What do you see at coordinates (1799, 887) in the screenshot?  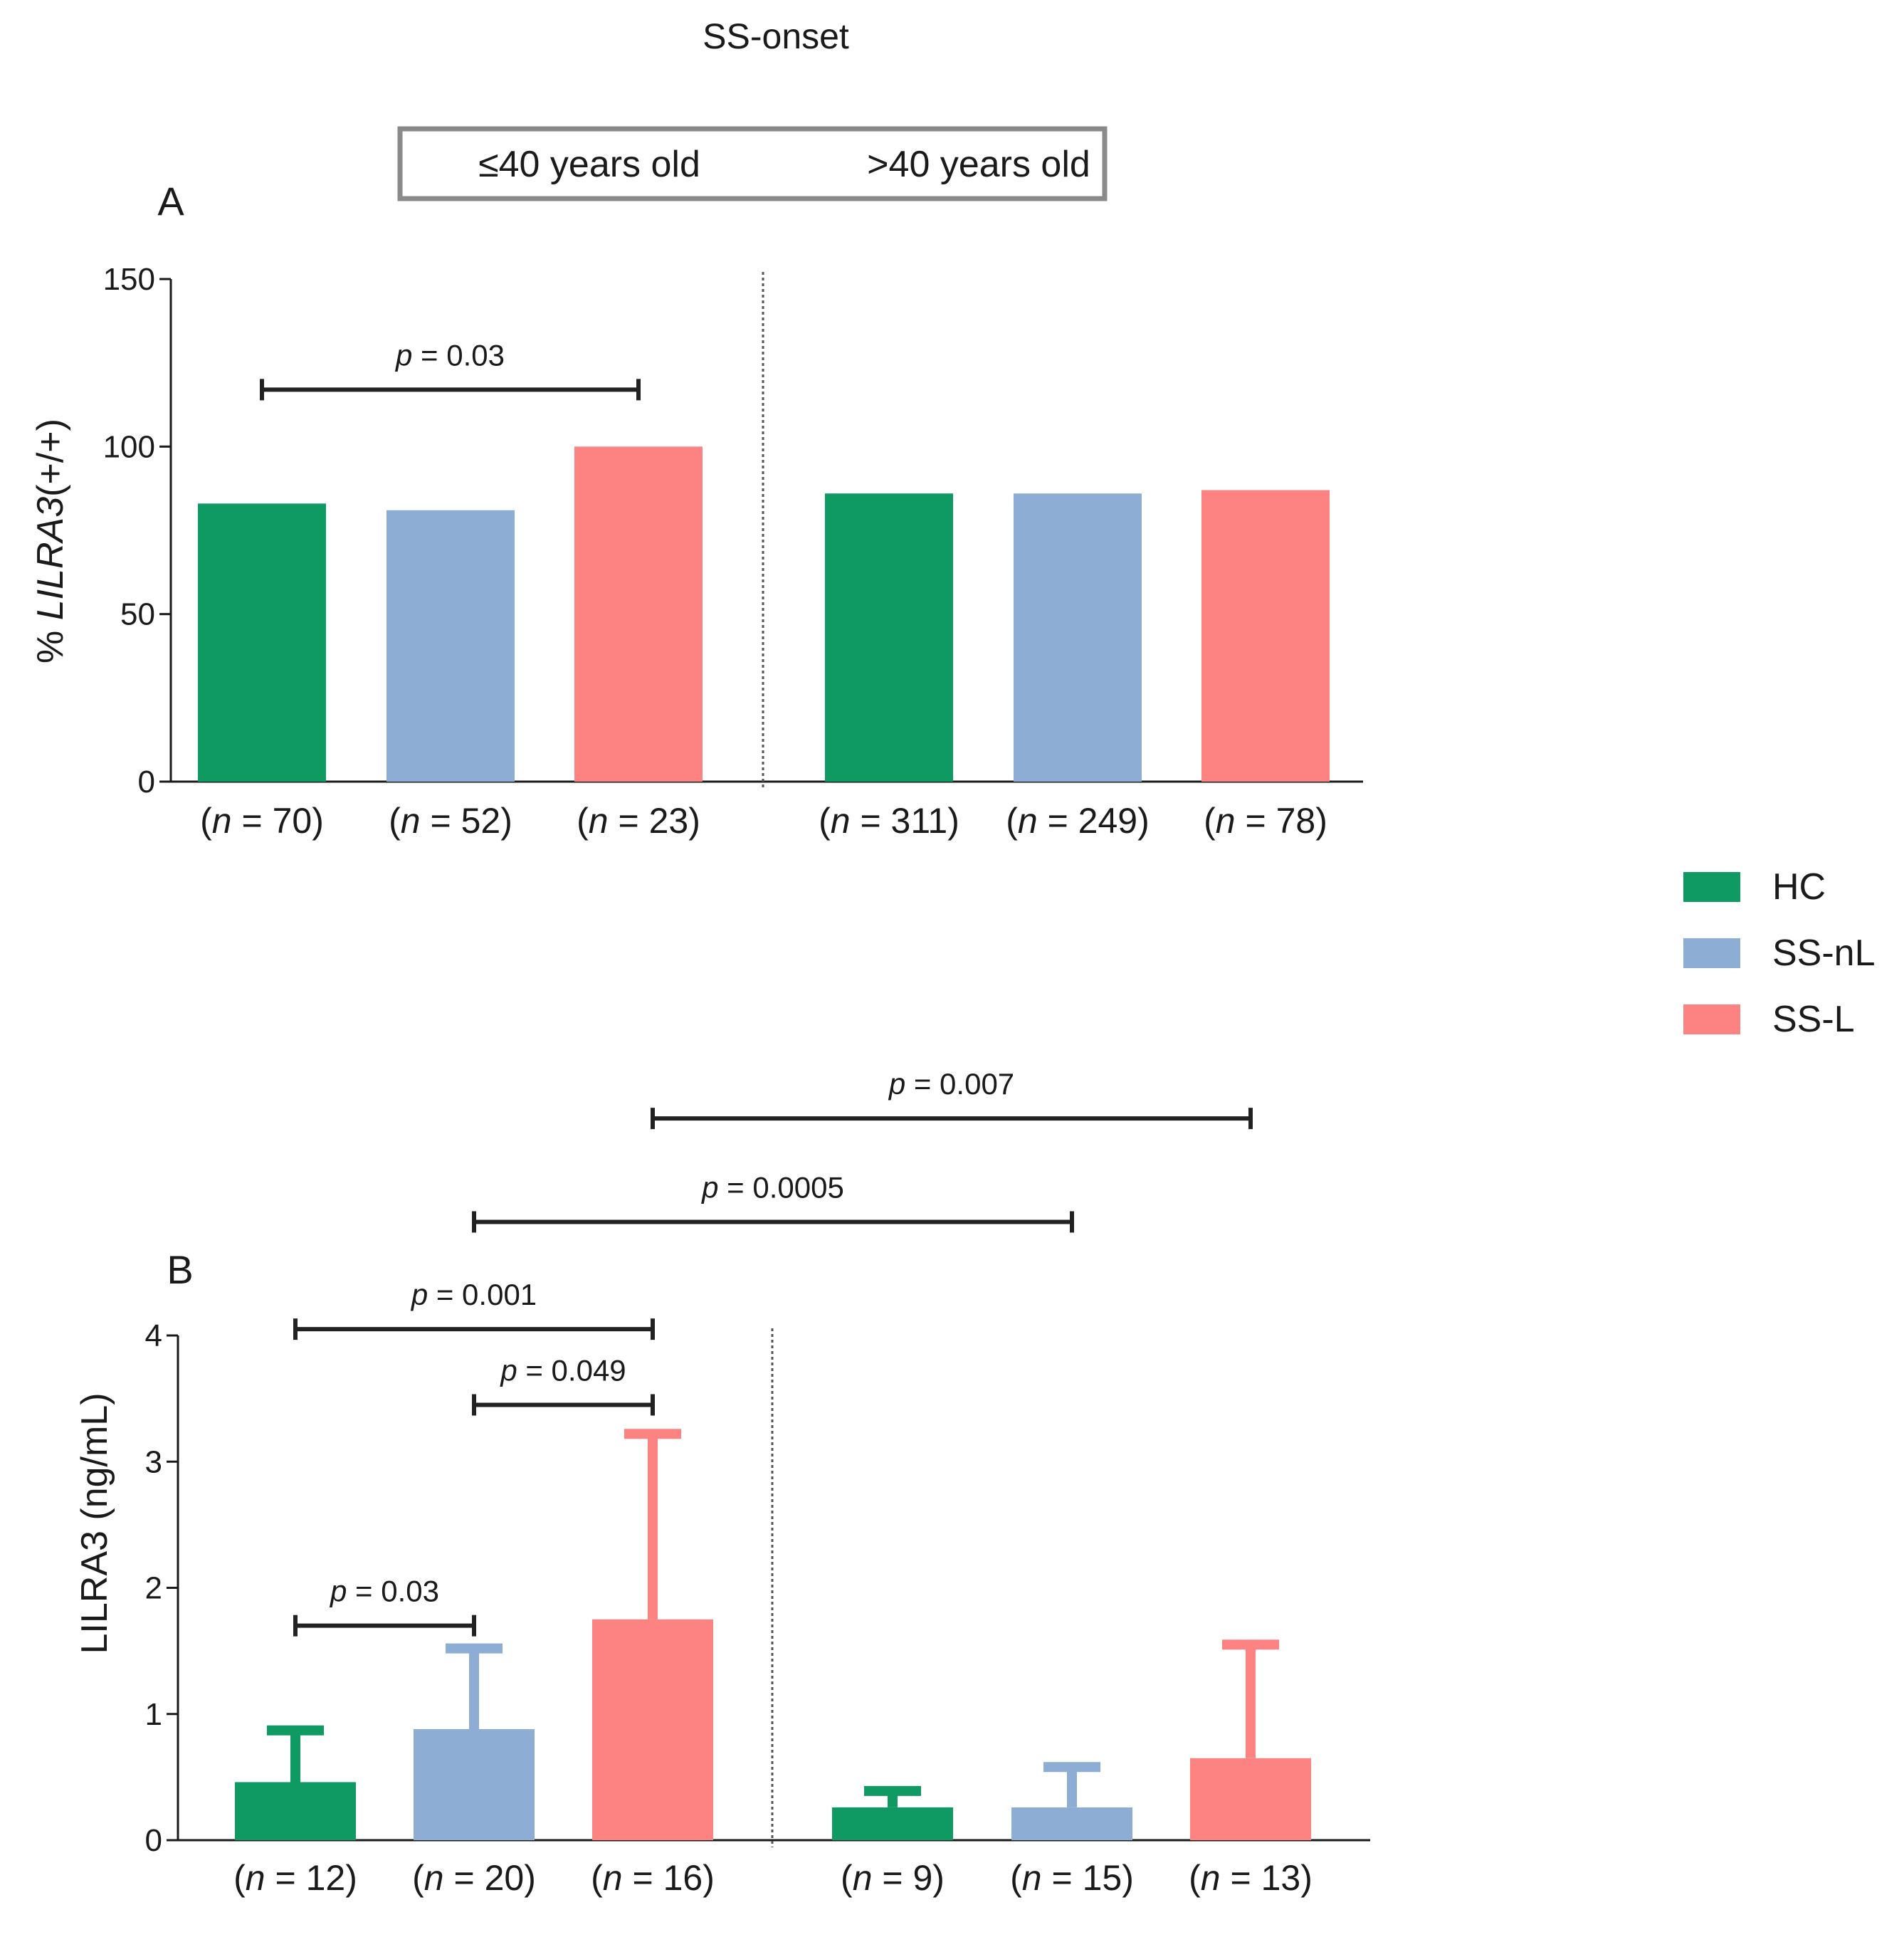 I see `legend-label-hc: HC` at bounding box center [1799, 887].